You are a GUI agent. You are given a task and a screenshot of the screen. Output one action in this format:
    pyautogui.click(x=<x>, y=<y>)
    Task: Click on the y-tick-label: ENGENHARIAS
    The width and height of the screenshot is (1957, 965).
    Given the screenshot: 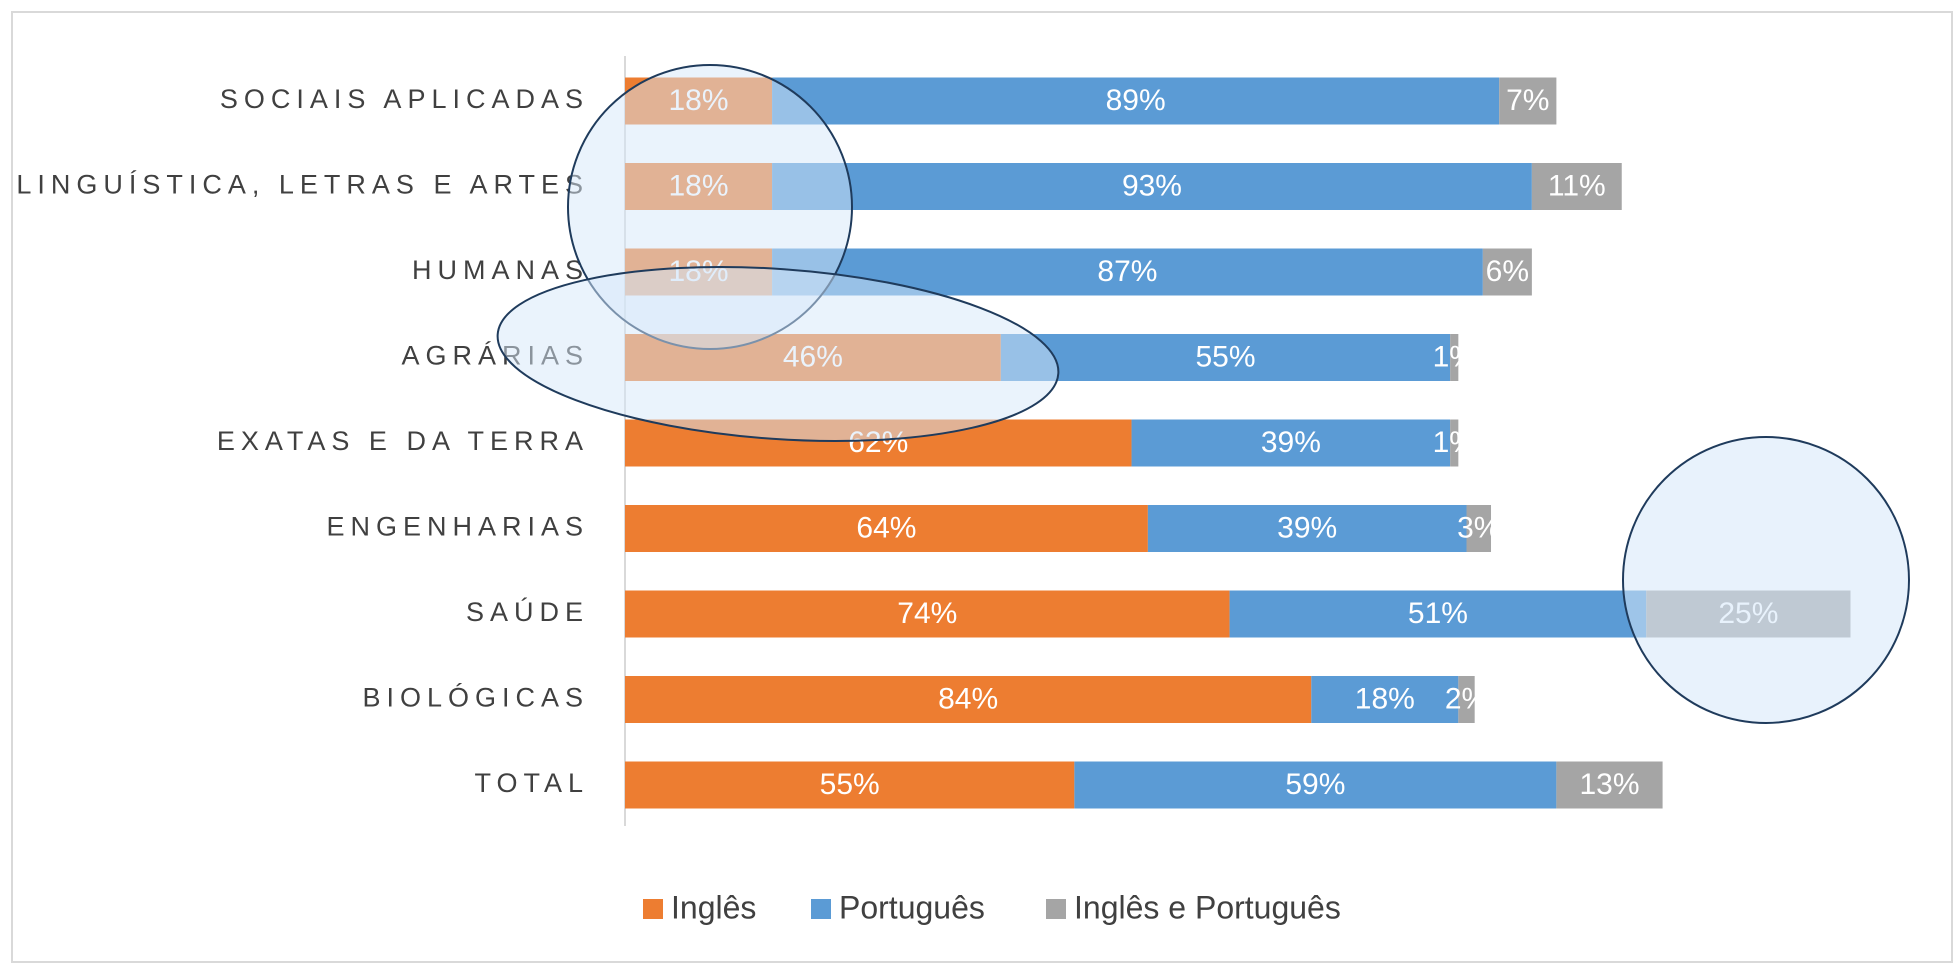 What is the action you would take?
    pyautogui.click(x=457, y=527)
    